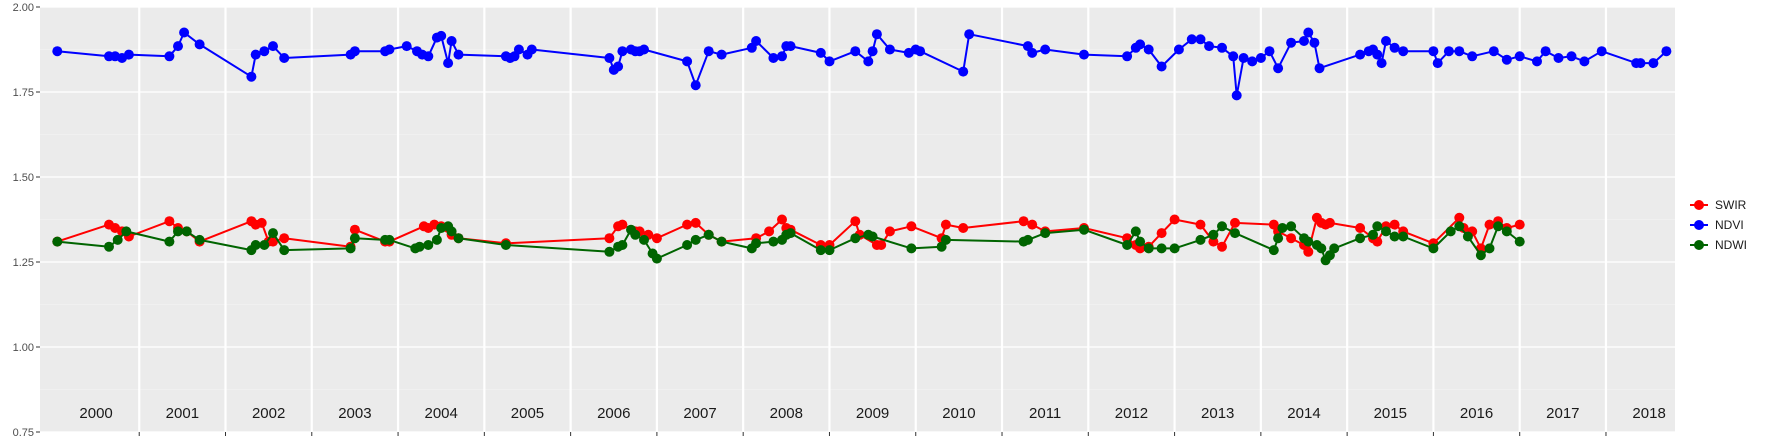 This screenshot has height=442, width=1773. Describe the element at coordinates (23, 178) in the screenshot. I see `y-tick-label: 1.50` at that location.